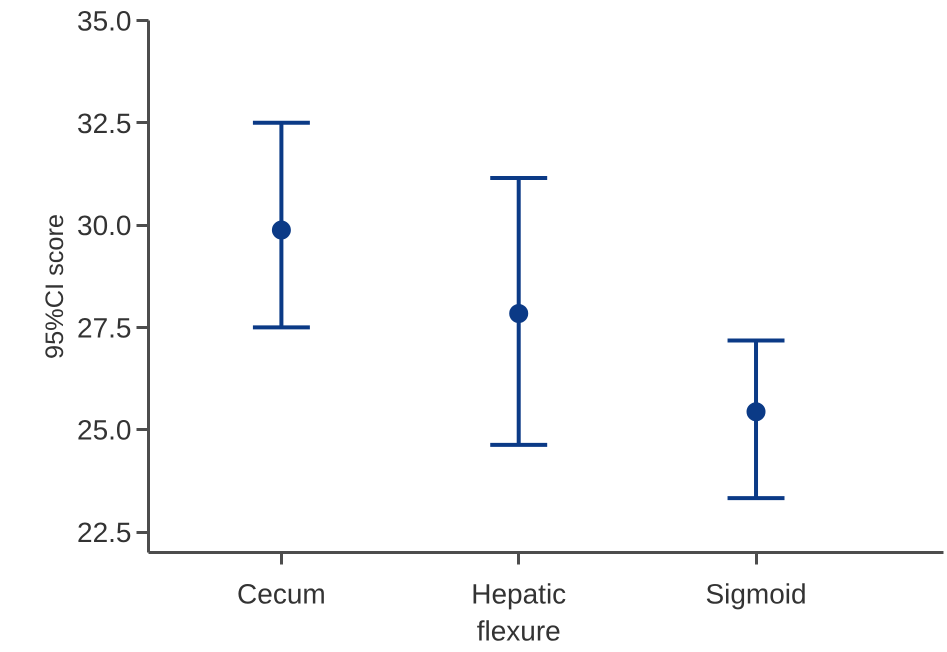 The width and height of the screenshot is (947, 652). Describe the element at coordinates (104, 123) in the screenshot. I see `y-tick-label: 32.5` at that location.